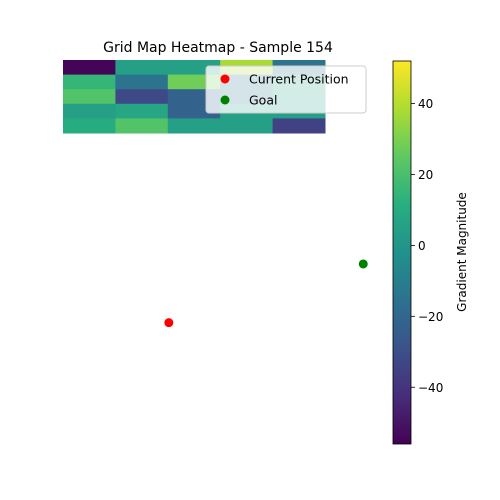 Image resolution: width=500 pixels, height=500 pixels. Describe the element at coordinates (263, 100) in the screenshot. I see `legend-label-goal: Goal` at that location.